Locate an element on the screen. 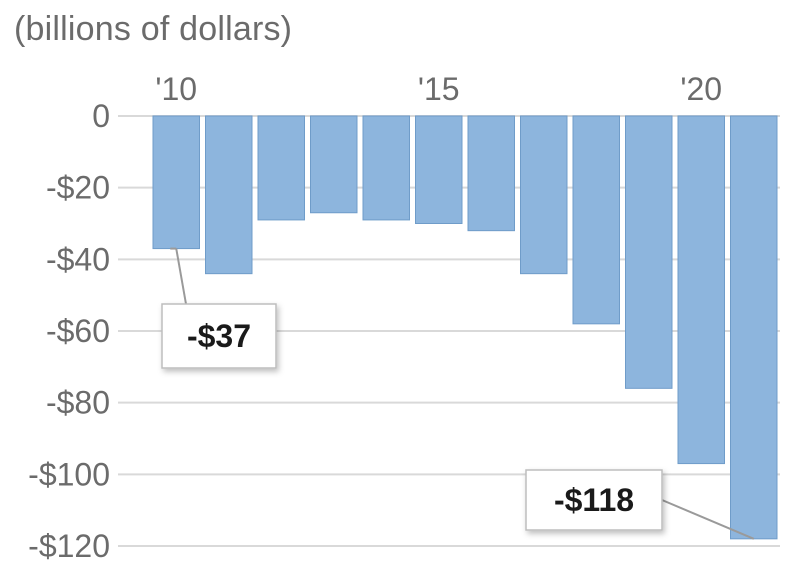 The width and height of the screenshot is (786, 568). x-axis-ticks: '10 '15 '20 is located at coordinates (438, 89).